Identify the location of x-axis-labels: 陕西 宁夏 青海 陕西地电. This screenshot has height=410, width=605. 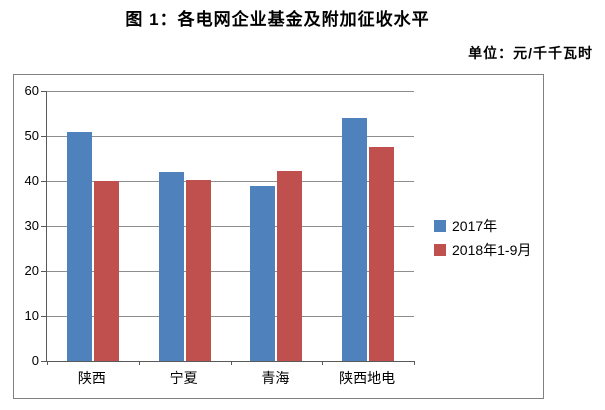
(229, 378).